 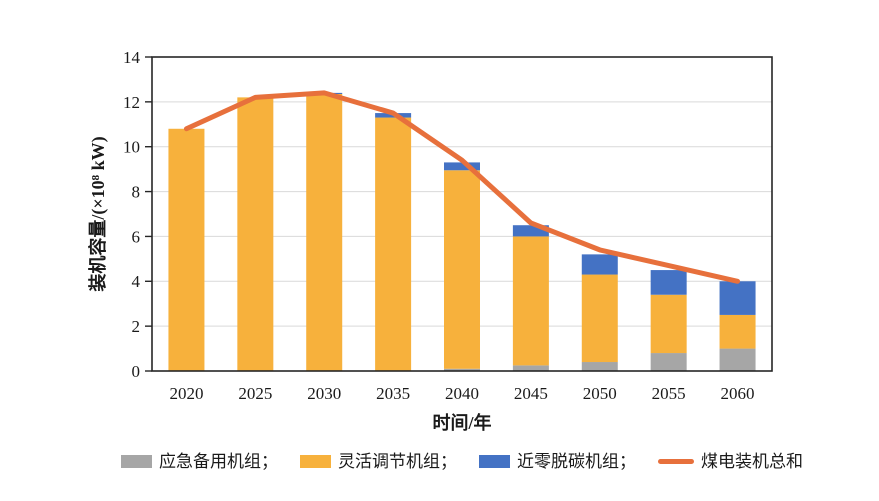 I want to click on x-tick-label: 2025, so click(x=255, y=393).